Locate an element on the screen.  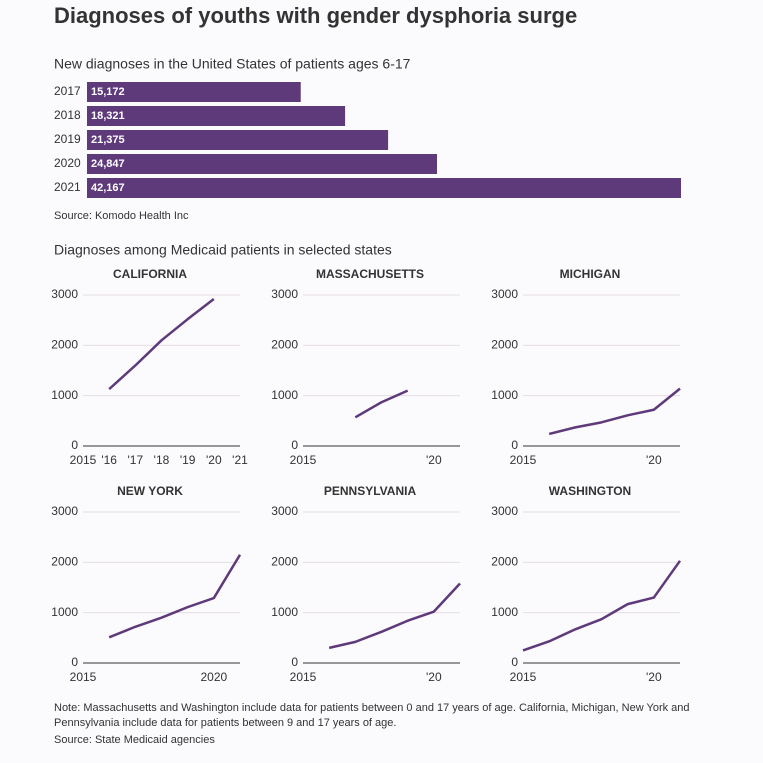
x-tick-label: '21 is located at coordinates (240, 460).